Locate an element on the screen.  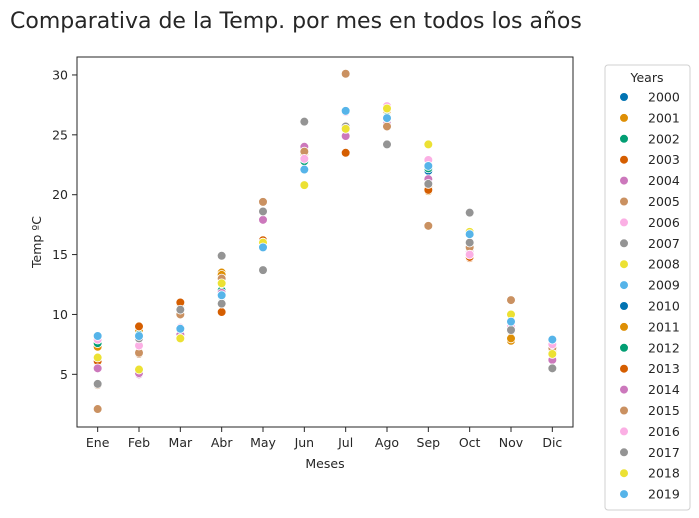
legend-label: 2007 is located at coordinates (664, 243).